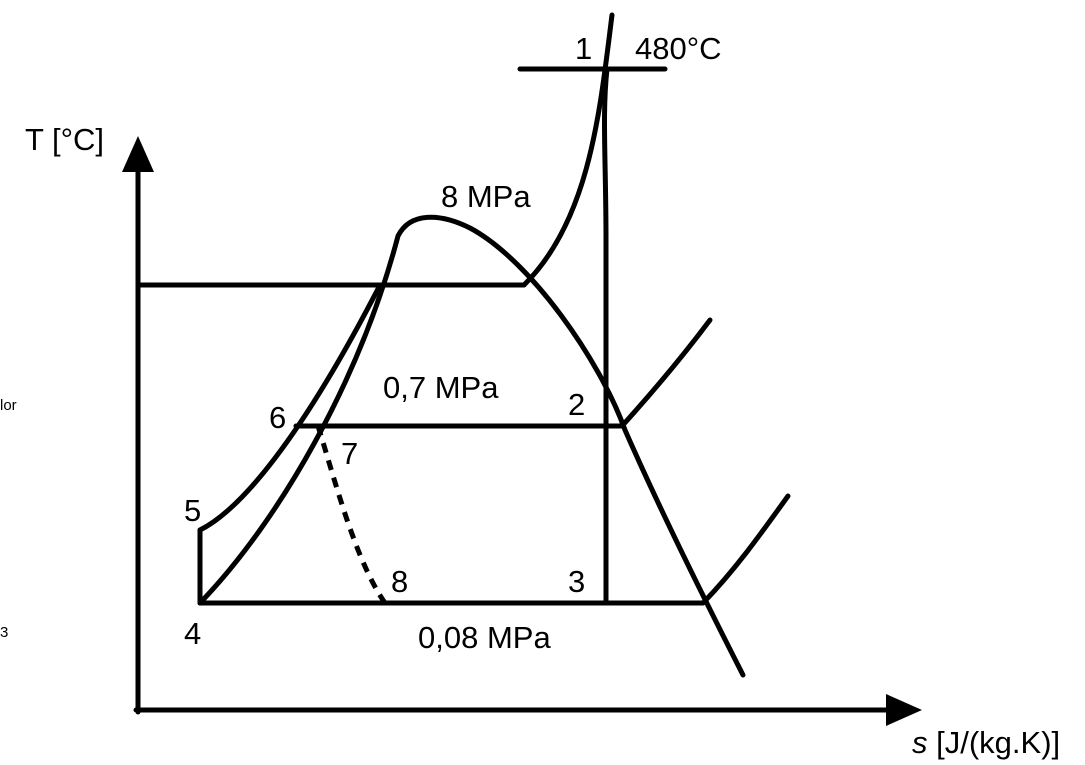  I want to click on entropy-axis-label: s [J/(kg.K)], so click(986, 742).